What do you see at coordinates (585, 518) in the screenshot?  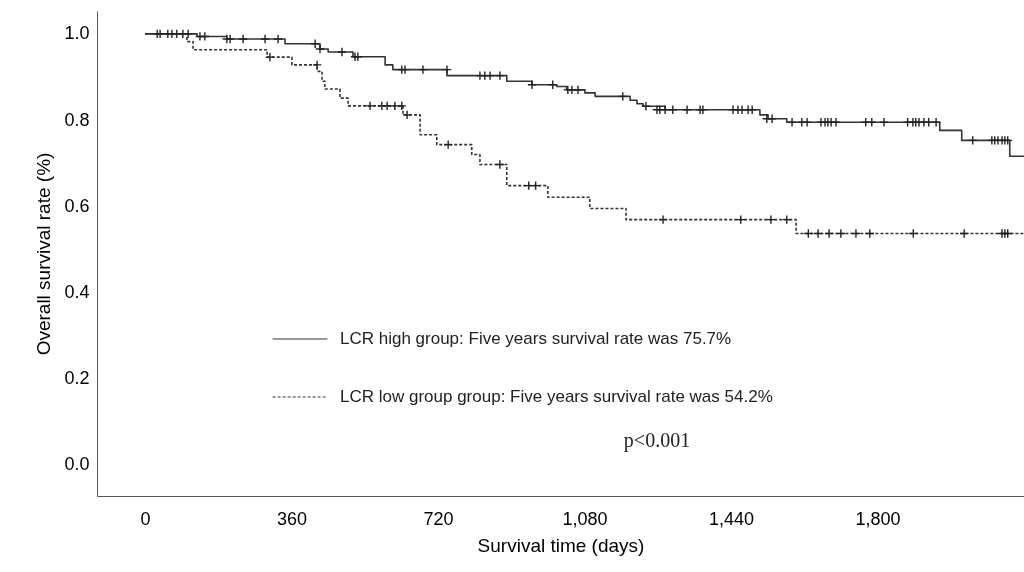 I see `x-tick-label: 1,080` at bounding box center [585, 518].